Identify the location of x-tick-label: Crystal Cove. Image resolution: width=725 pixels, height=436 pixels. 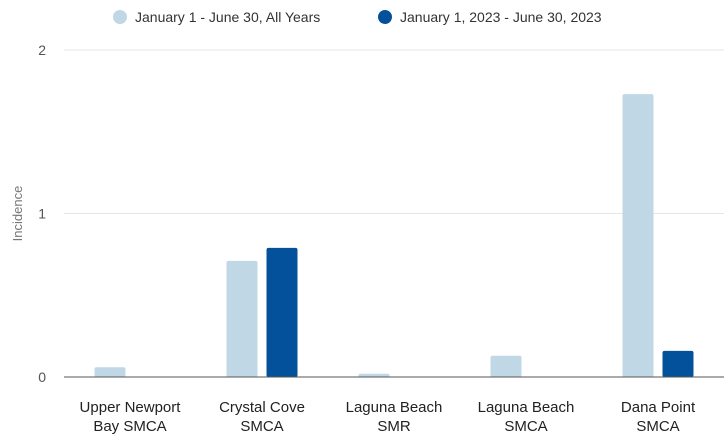
(262, 407).